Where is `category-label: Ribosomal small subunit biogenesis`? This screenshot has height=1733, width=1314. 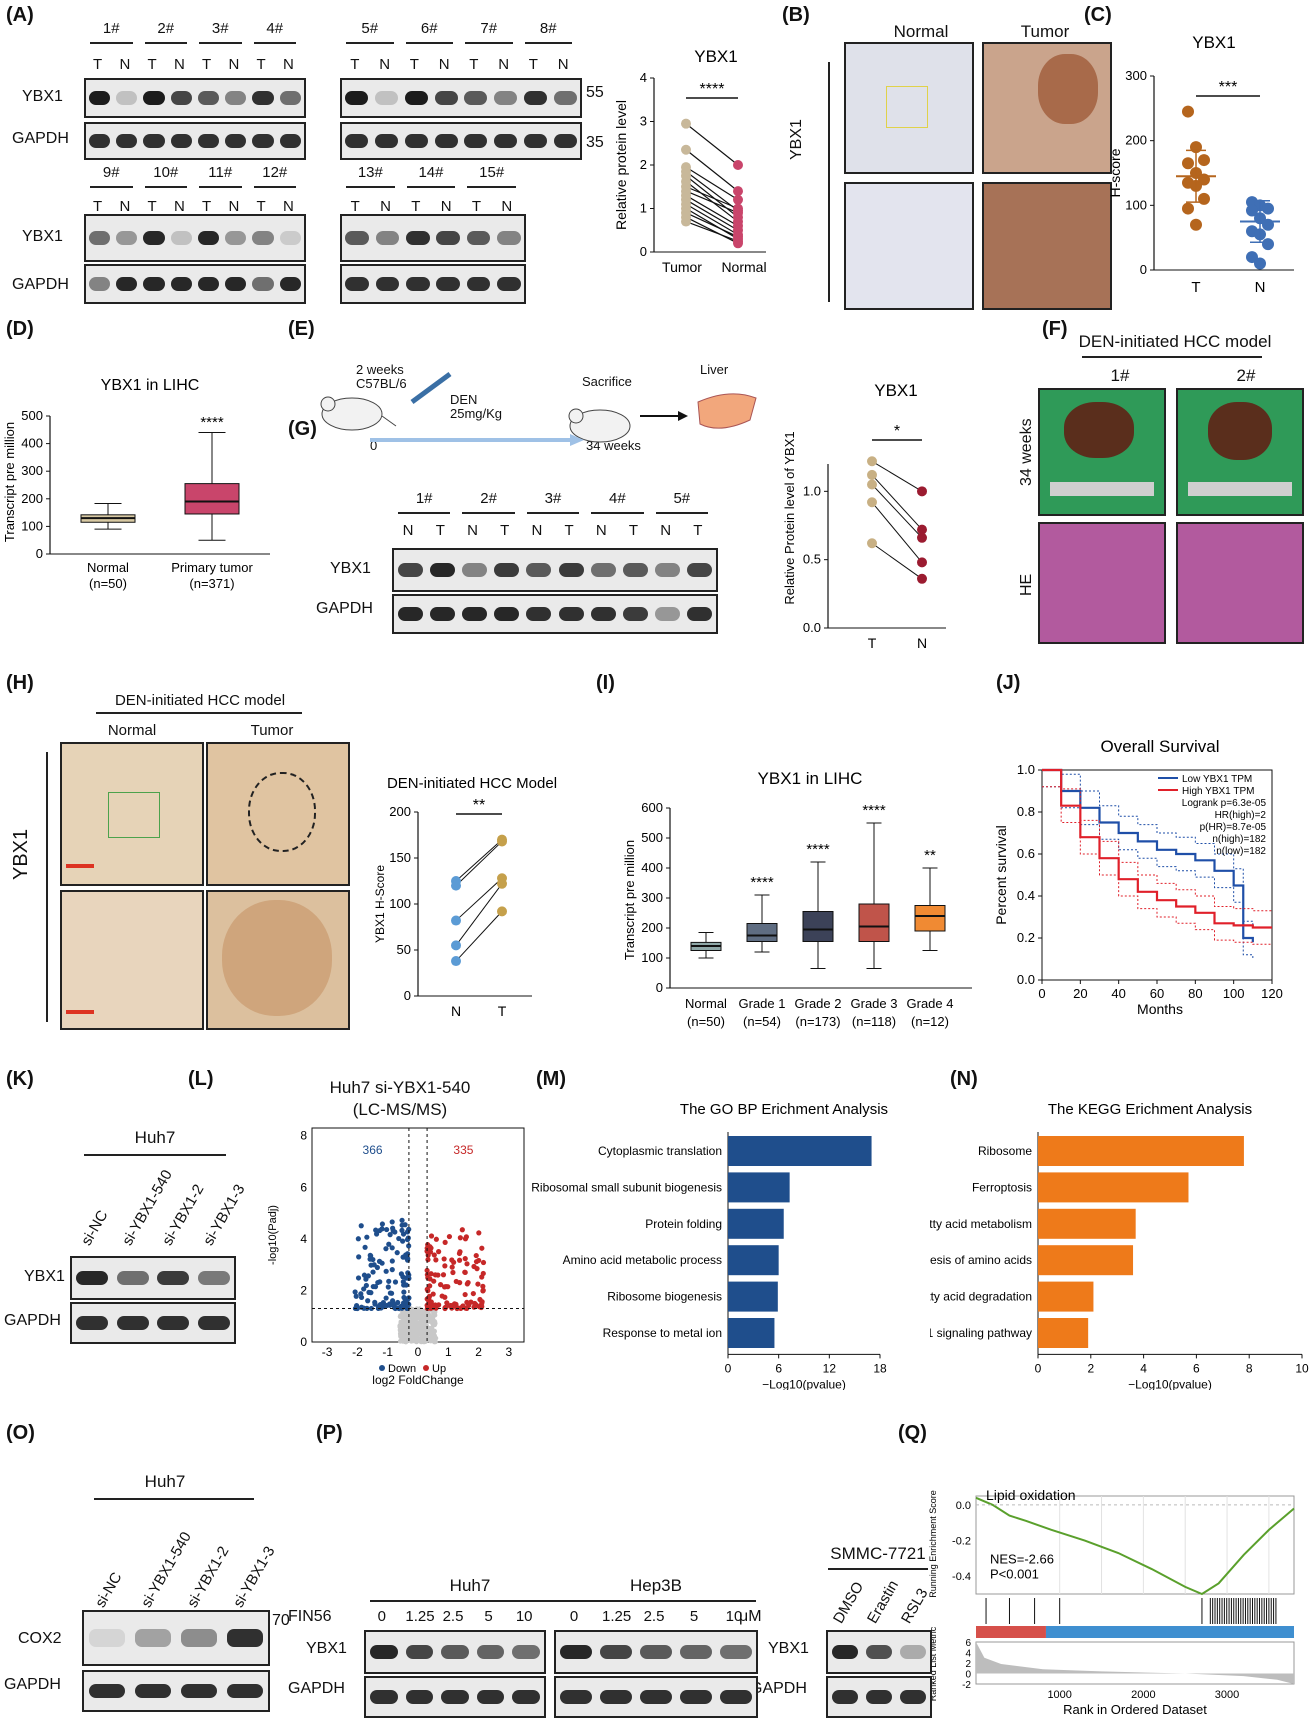 category-label: Ribosomal small subunit biogenesis is located at coordinates (626, 1187).